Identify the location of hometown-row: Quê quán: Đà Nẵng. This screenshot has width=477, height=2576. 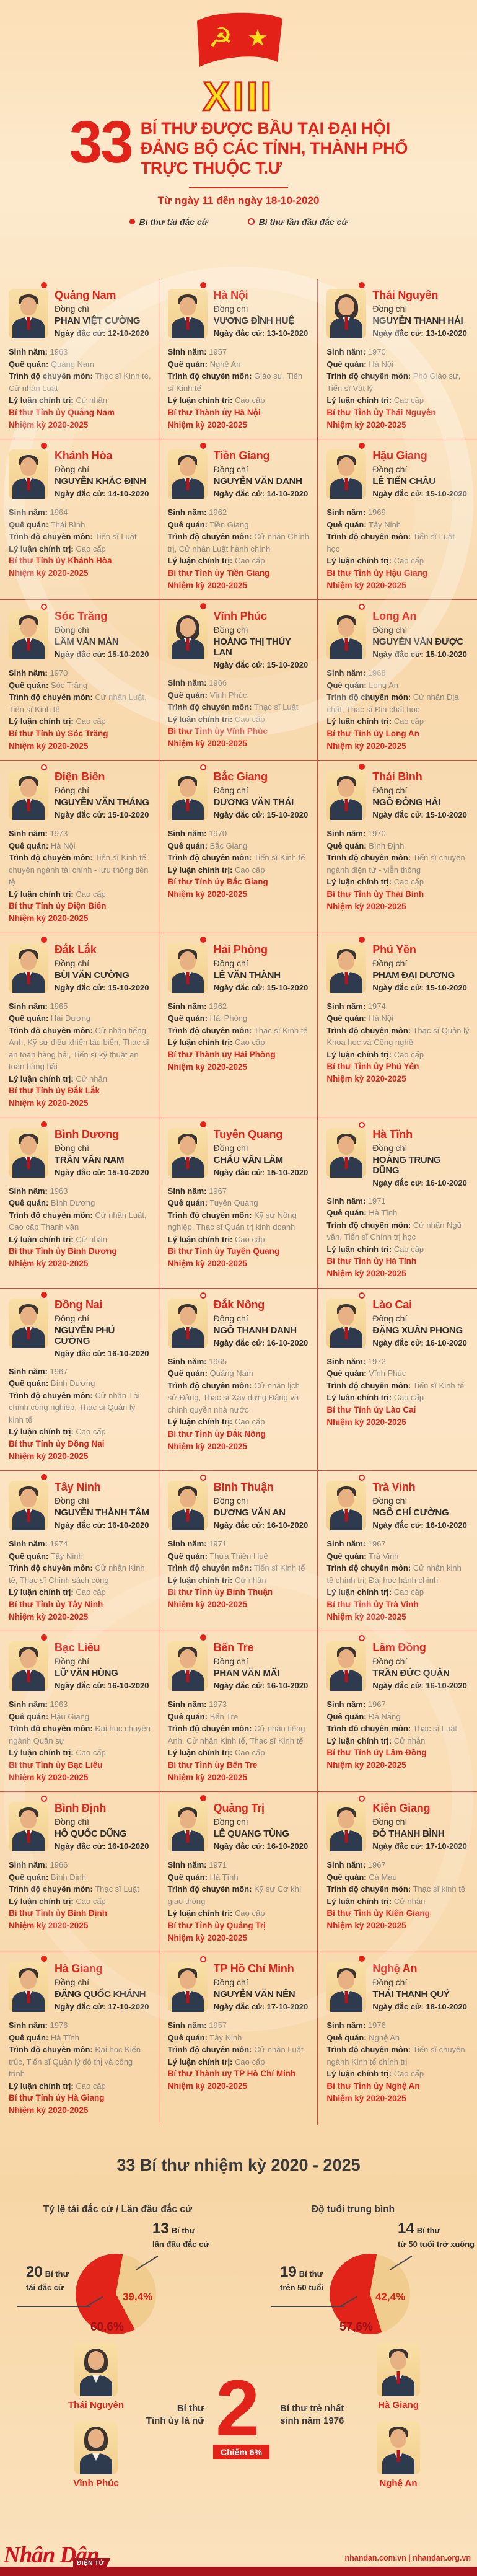
(363, 1716).